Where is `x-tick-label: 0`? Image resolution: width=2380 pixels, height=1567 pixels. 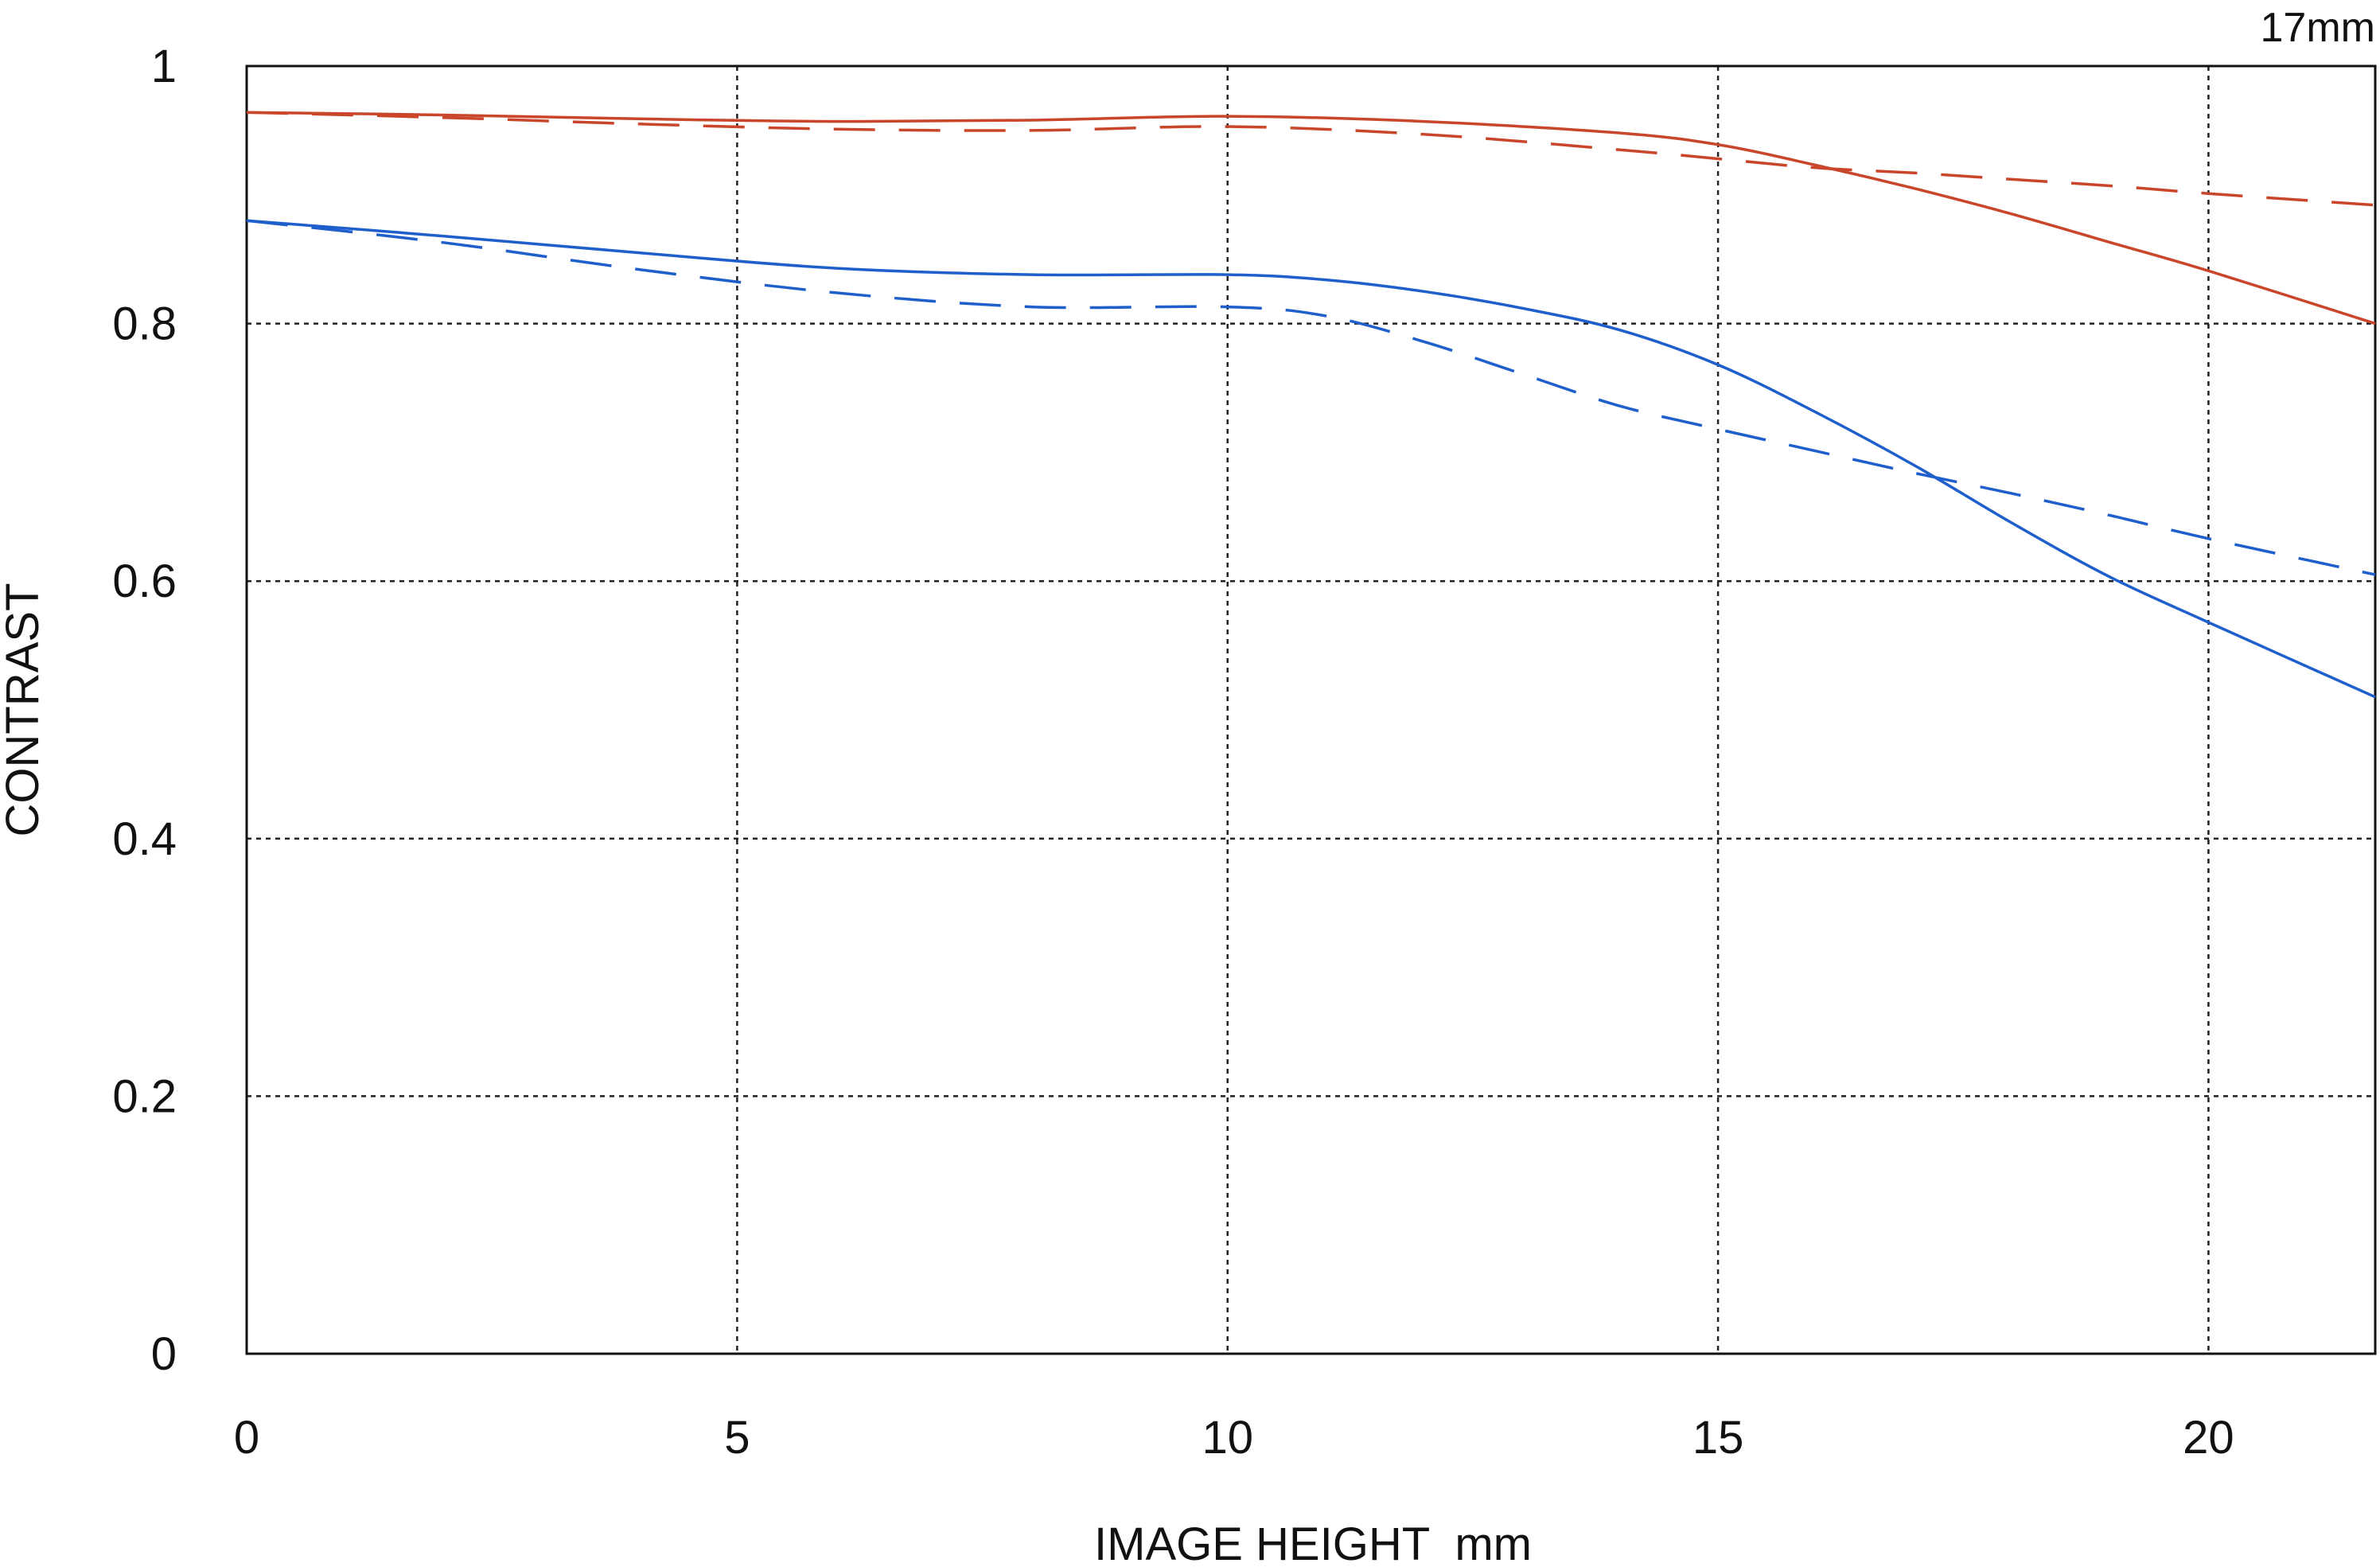 x-tick-label: 0 is located at coordinates (246, 1438).